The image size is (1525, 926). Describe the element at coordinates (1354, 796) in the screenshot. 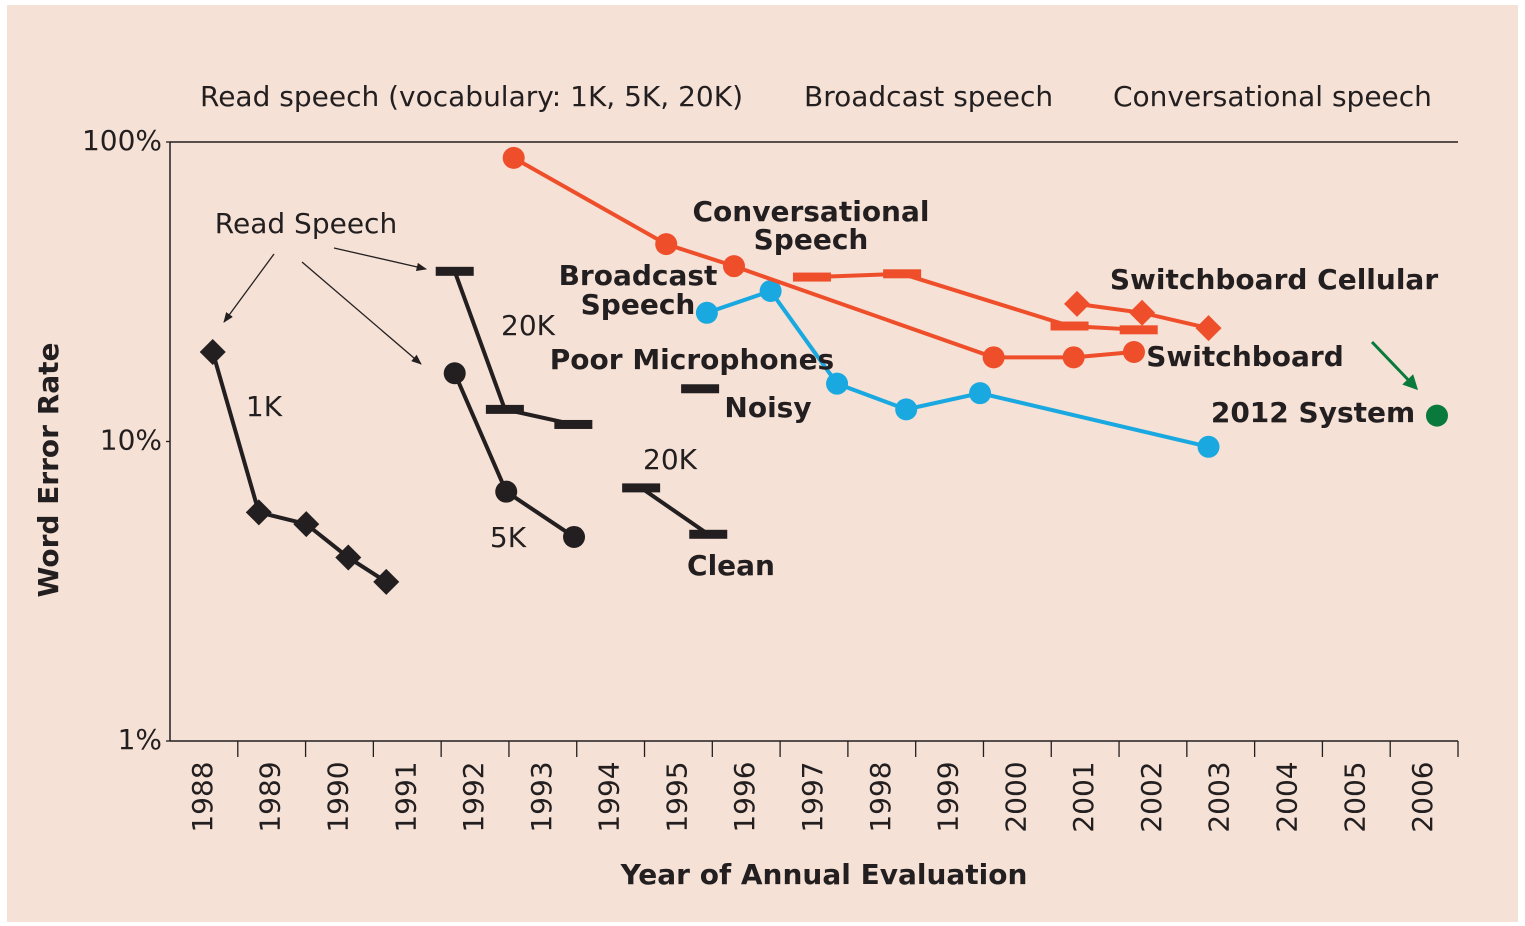

I see `x-tick-label: 2005` at that location.